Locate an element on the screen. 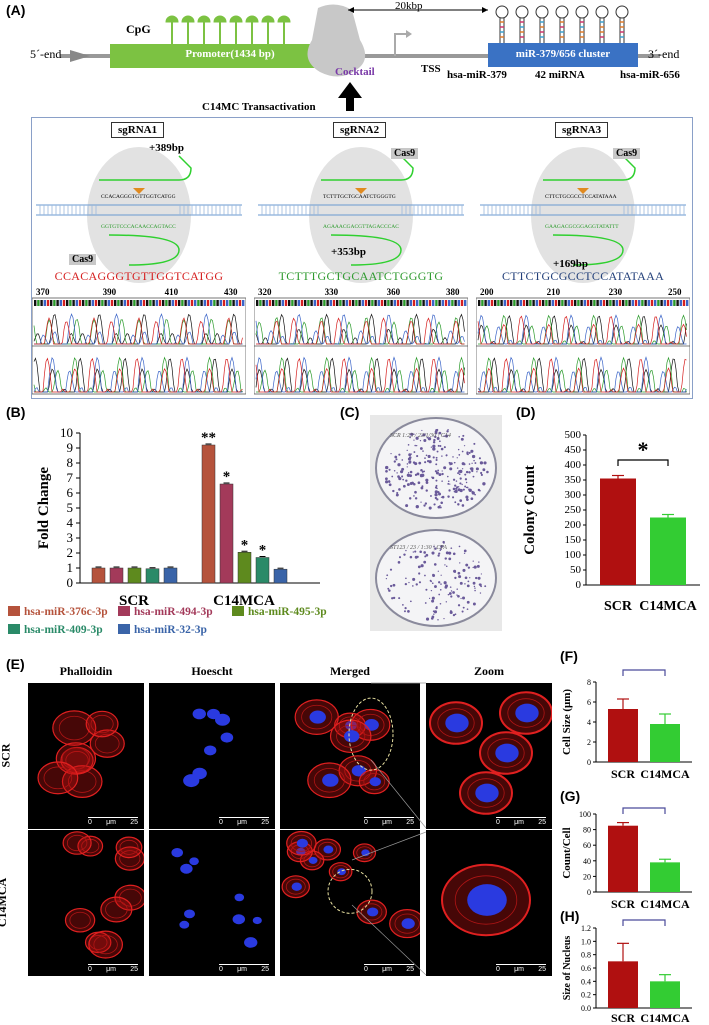  nucleus is located at coordinates (184, 924).